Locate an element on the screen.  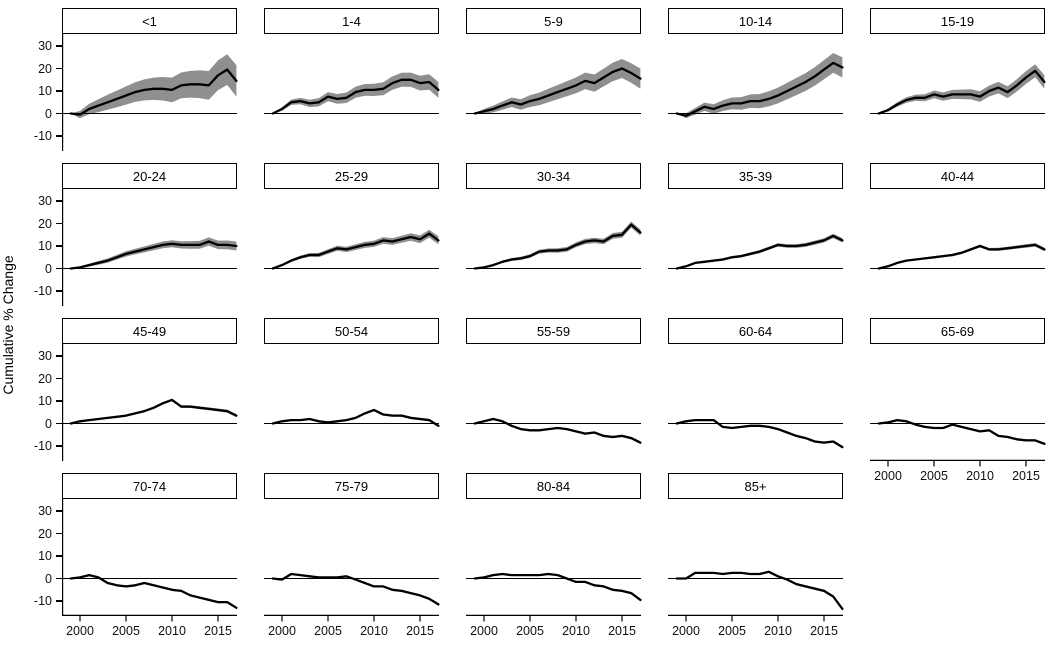
facet-strip: 25-29 is located at coordinates (351, 176).